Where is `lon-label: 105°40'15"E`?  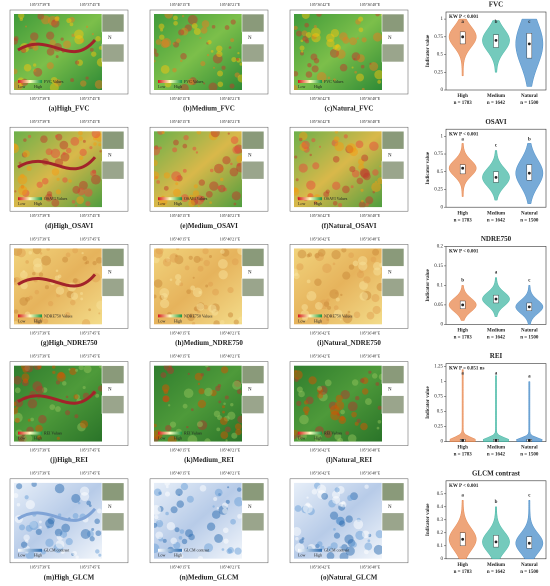
lon-label: 105°40'15"E is located at coordinates (180, 473).